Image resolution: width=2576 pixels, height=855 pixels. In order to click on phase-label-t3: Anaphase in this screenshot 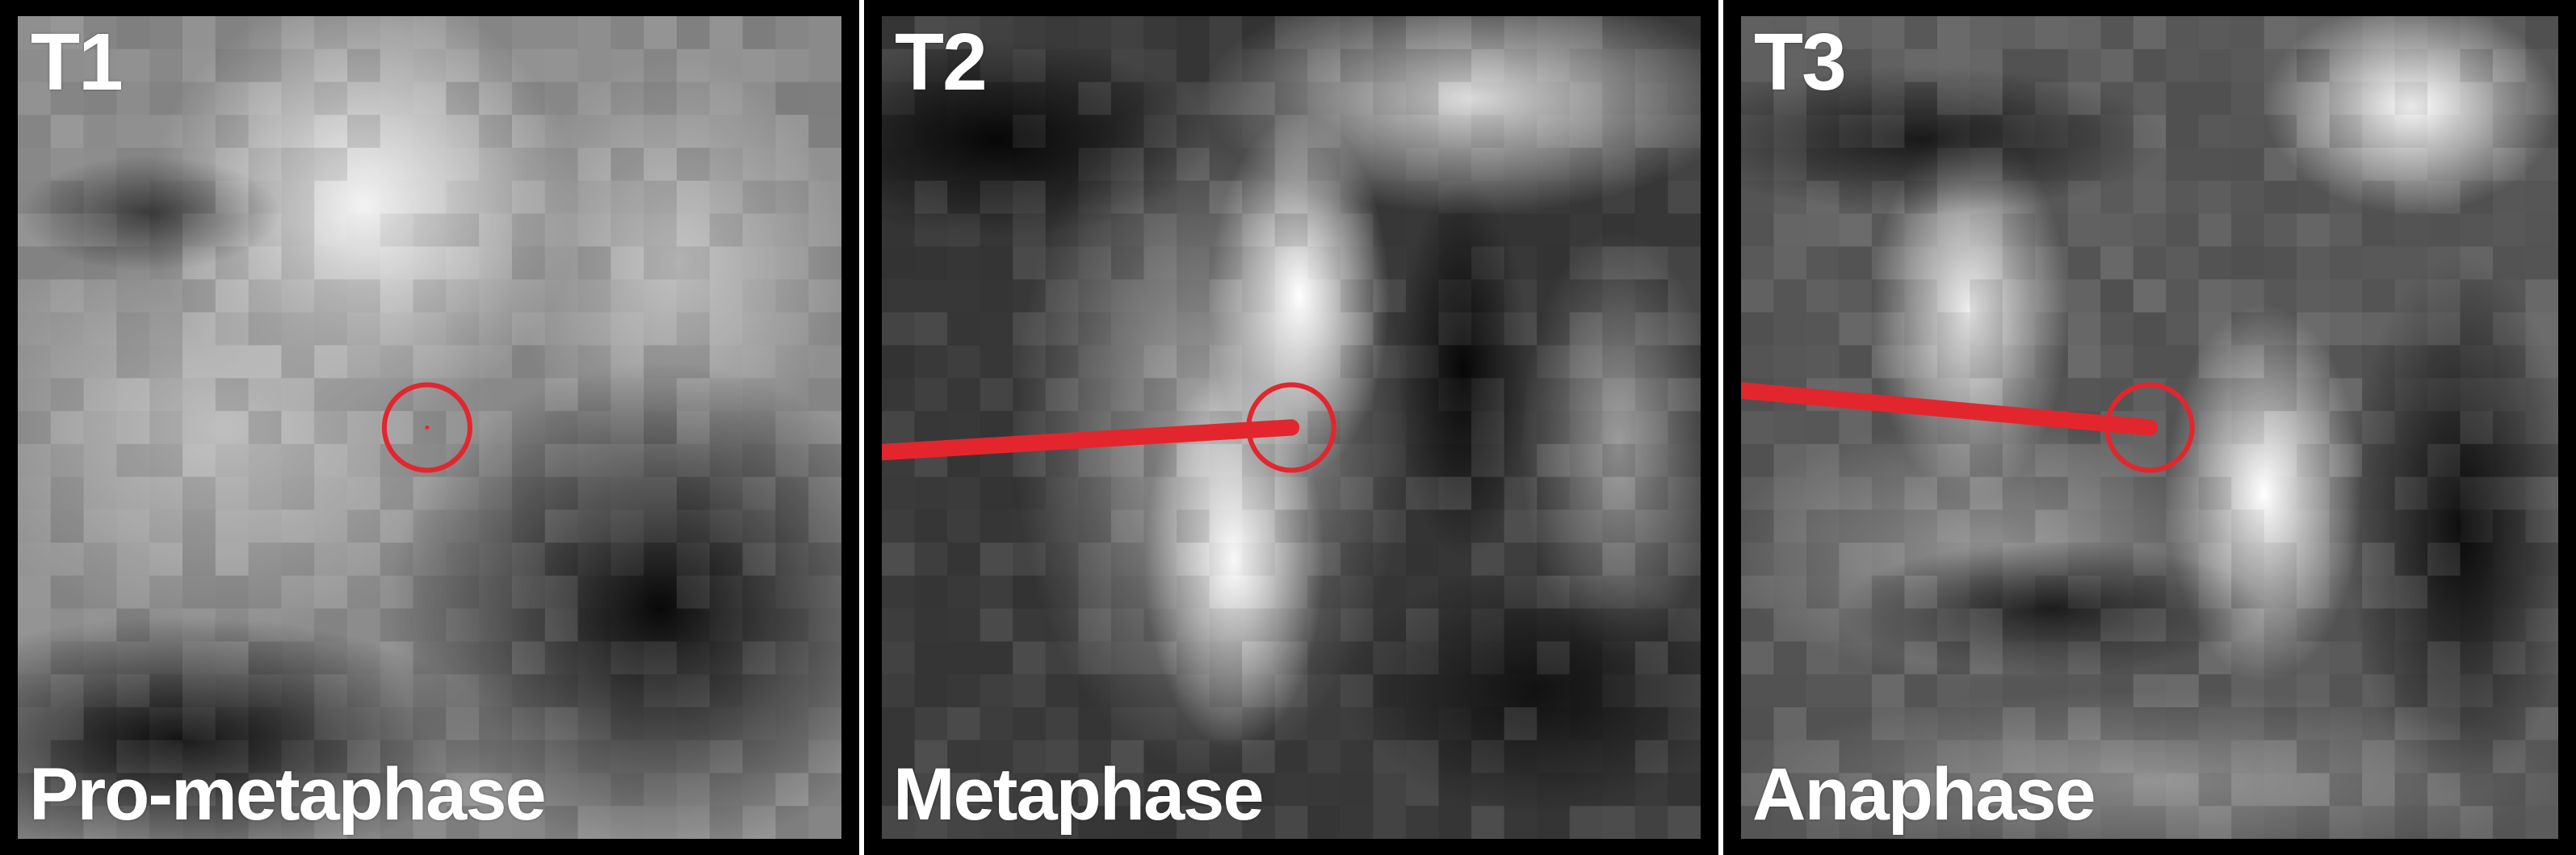, I will do `click(1924, 794)`.